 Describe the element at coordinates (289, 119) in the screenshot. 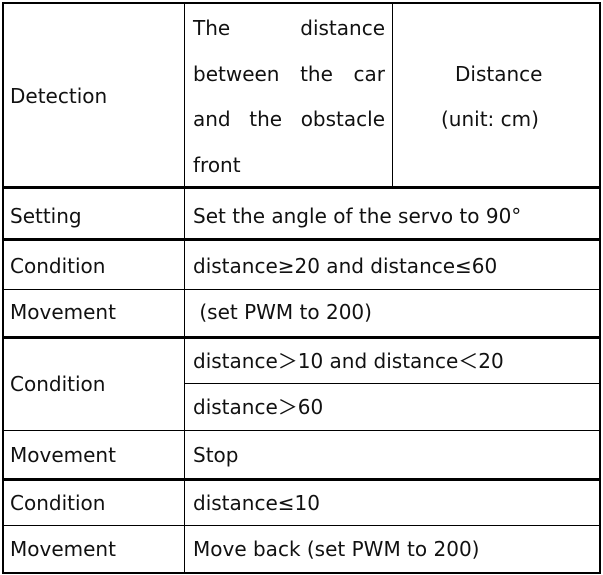

I see `detection-desc-line-3: and the obstacle` at that location.